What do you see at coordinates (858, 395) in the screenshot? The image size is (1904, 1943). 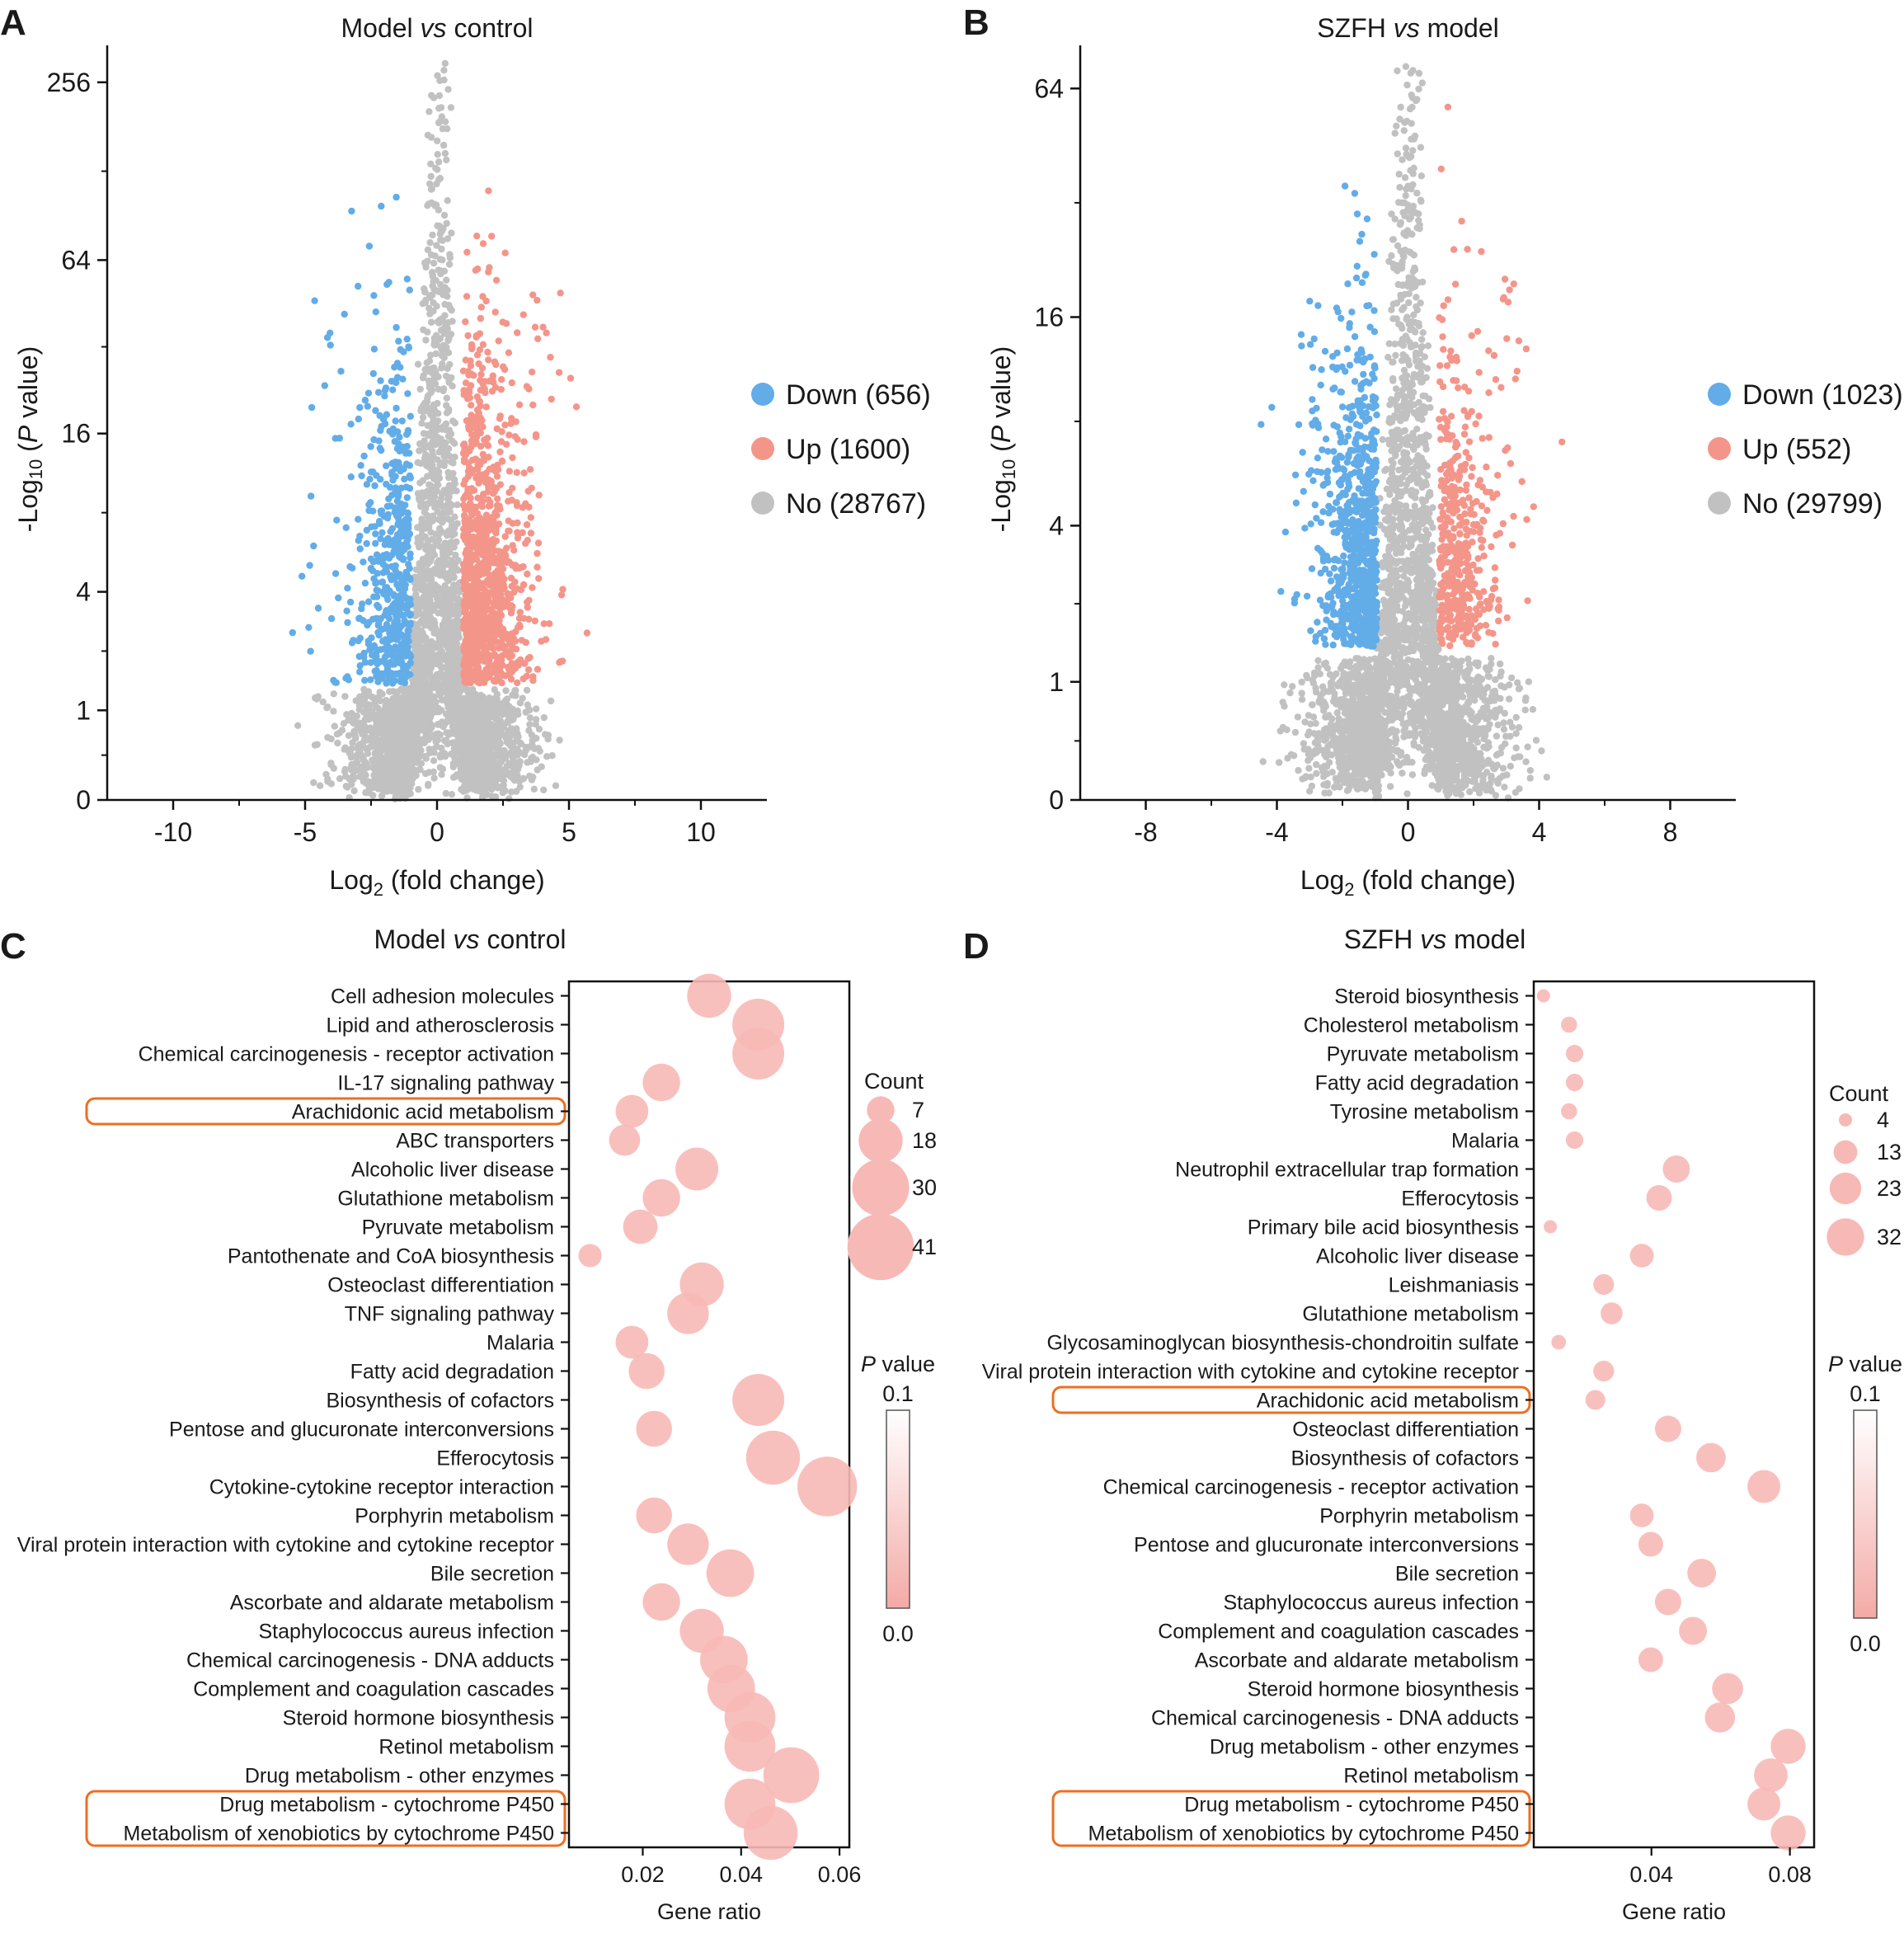 I see `legend-label: Down (656)` at bounding box center [858, 395].